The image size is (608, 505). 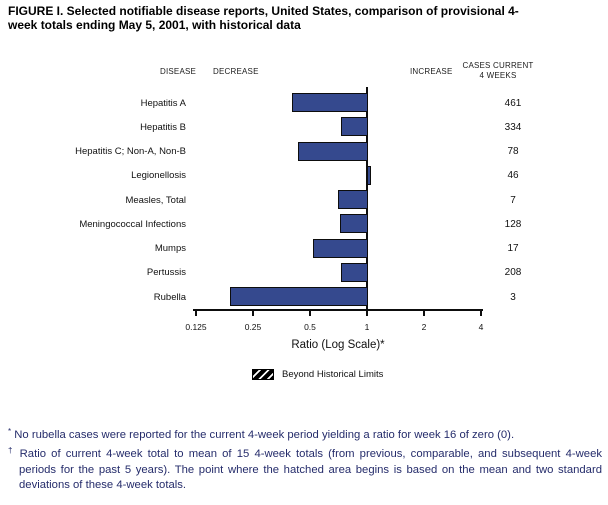 I want to click on column-header-decrease: DECREASE, so click(x=236, y=71).